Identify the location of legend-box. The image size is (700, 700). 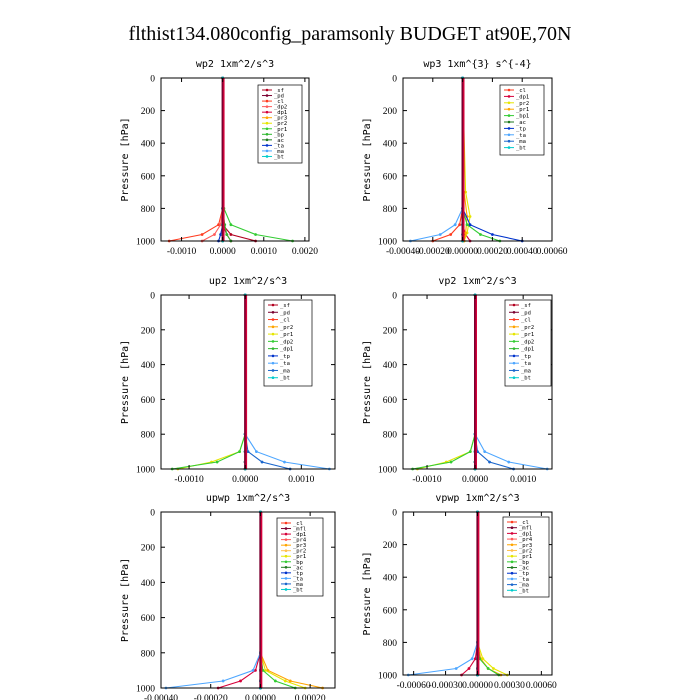
(526, 557).